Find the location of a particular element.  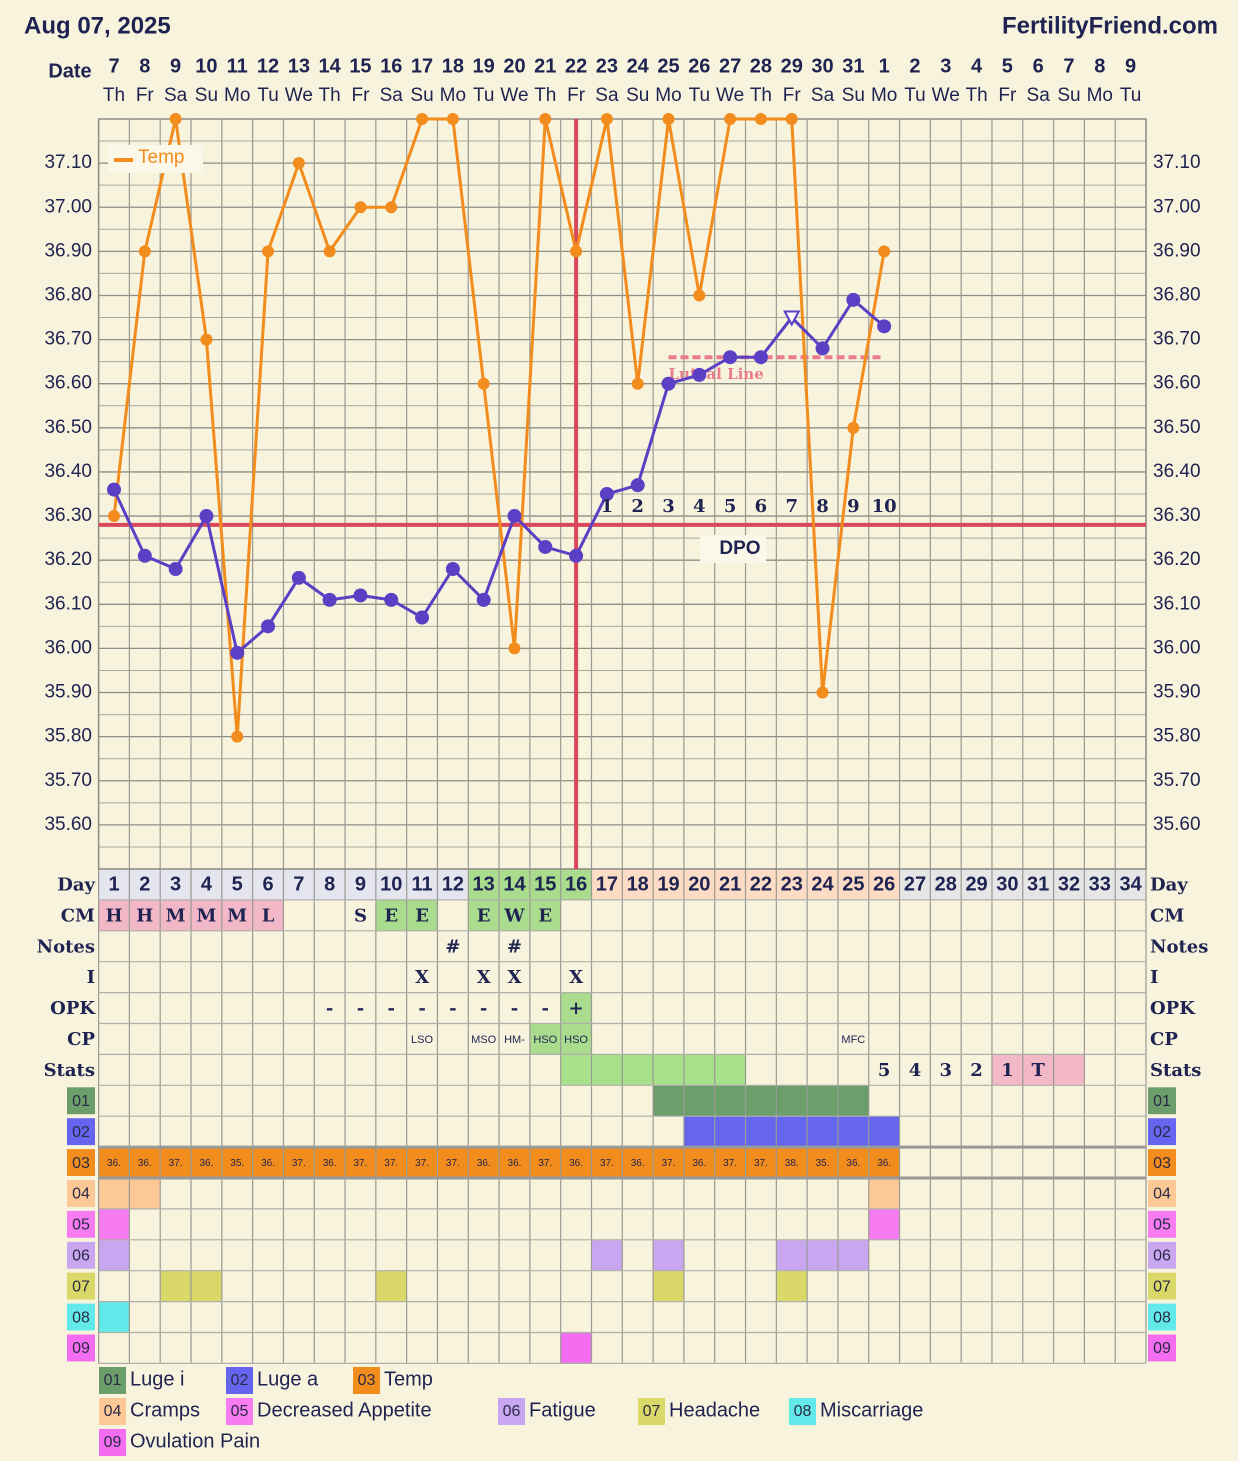

code-right: 09 is located at coordinates (1162, 1348).